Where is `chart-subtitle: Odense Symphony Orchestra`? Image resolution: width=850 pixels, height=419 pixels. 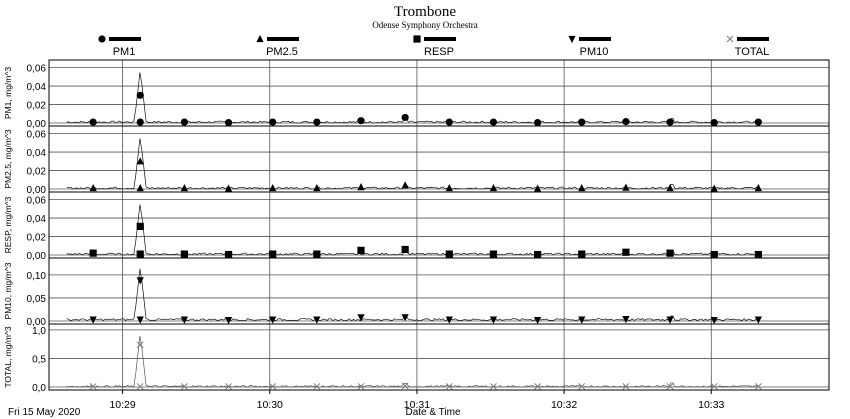
chart-subtitle: Odense Symphony Orchestra is located at coordinates (424, 25).